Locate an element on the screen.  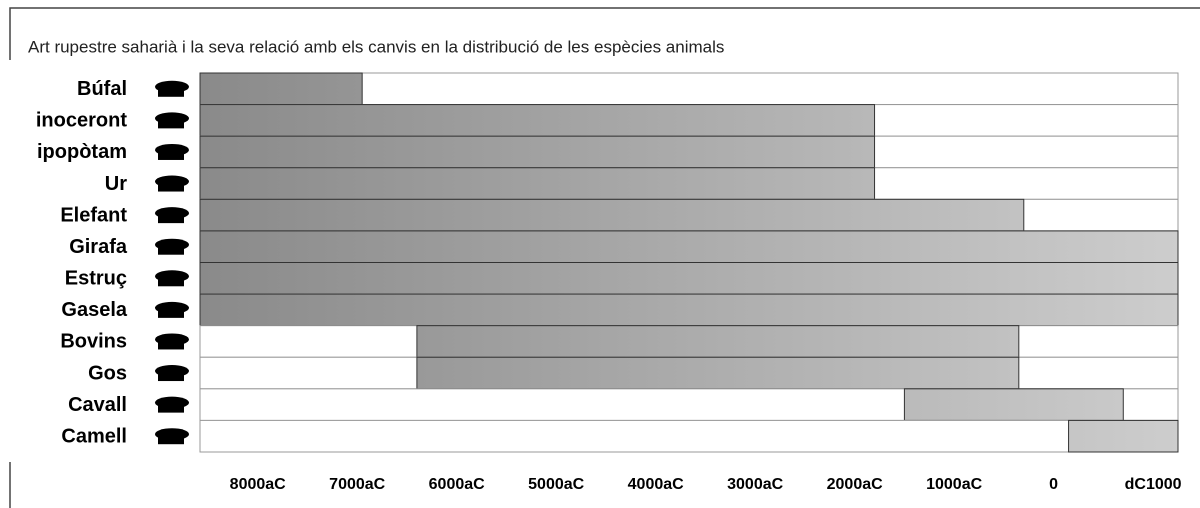
x-tick-label: 3000aC is located at coordinates (755, 484).